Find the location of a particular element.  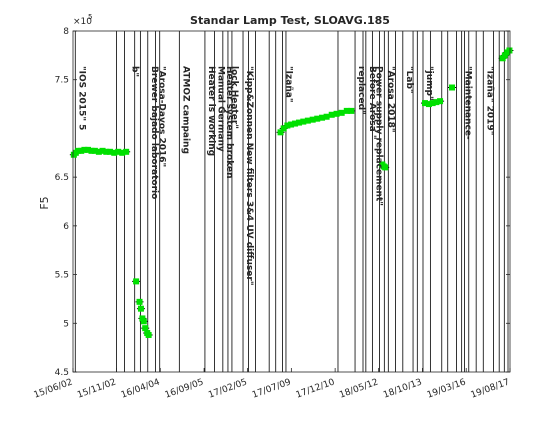

y-exponent-base: ×10 is located at coordinates (82, 22).